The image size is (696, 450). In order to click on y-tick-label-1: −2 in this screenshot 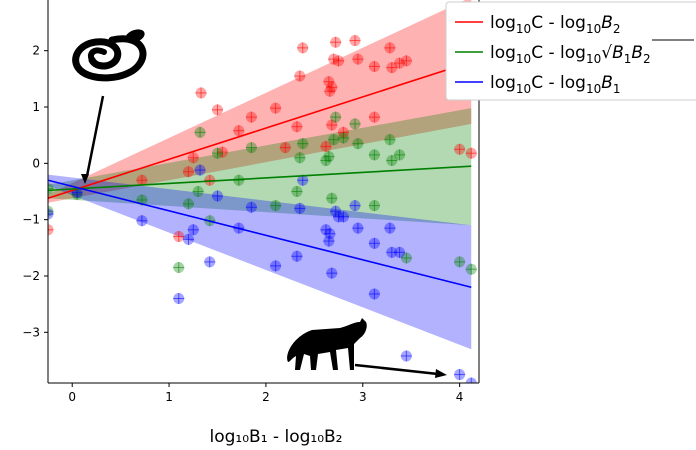, I will do `click(31, 276)`.